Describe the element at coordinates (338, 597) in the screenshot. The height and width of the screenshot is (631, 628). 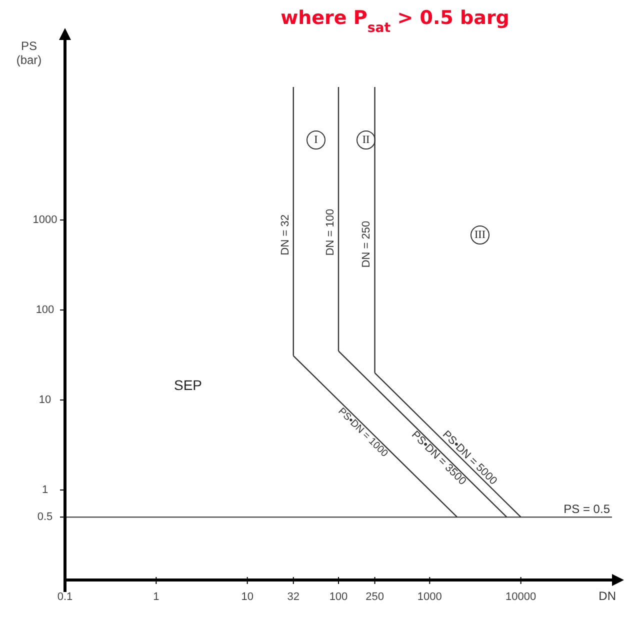
I see `x-tick-label: 100` at that location.